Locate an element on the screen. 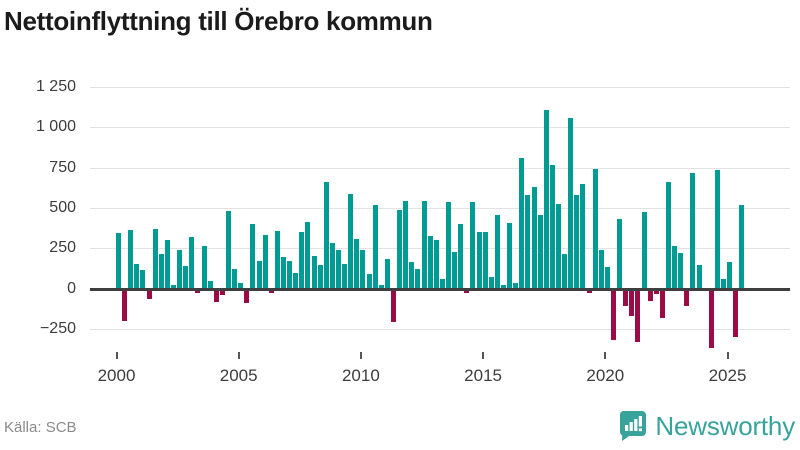 This screenshot has width=800, height=450. bar-2022Q2 is located at coordinates (662, 303).